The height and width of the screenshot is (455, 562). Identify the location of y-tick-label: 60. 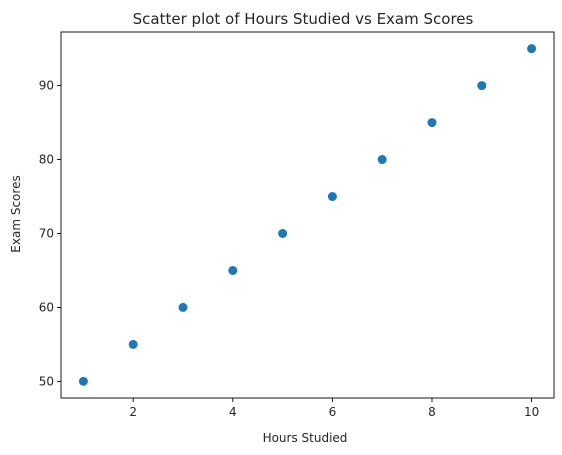
(46, 307).